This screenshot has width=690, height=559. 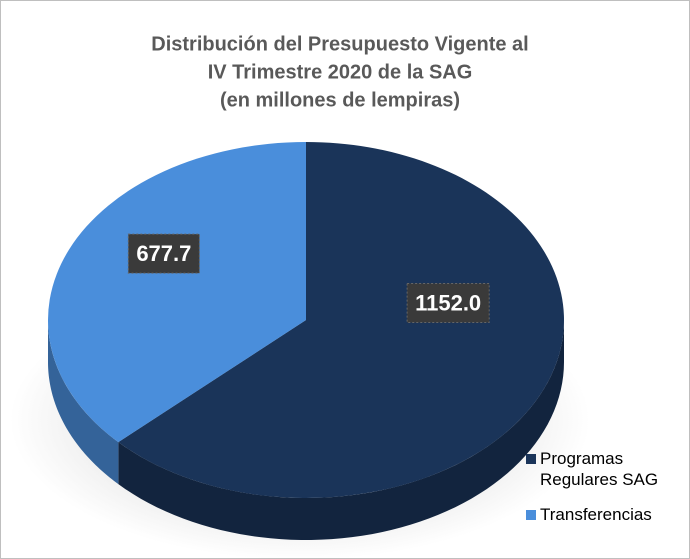 I want to click on chart-title: (en millones de lempiras), so click(x=340, y=100).